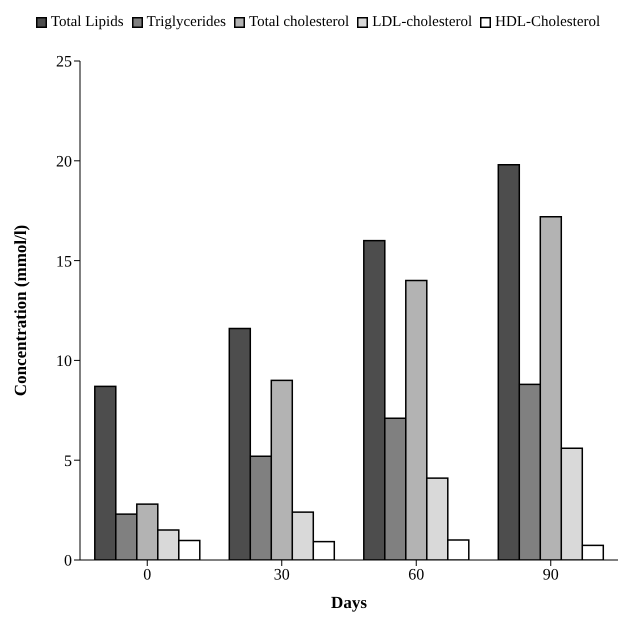 The width and height of the screenshot is (630, 625). Describe the element at coordinates (64, 62) in the screenshot. I see `y-tick-label: 25` at that location.